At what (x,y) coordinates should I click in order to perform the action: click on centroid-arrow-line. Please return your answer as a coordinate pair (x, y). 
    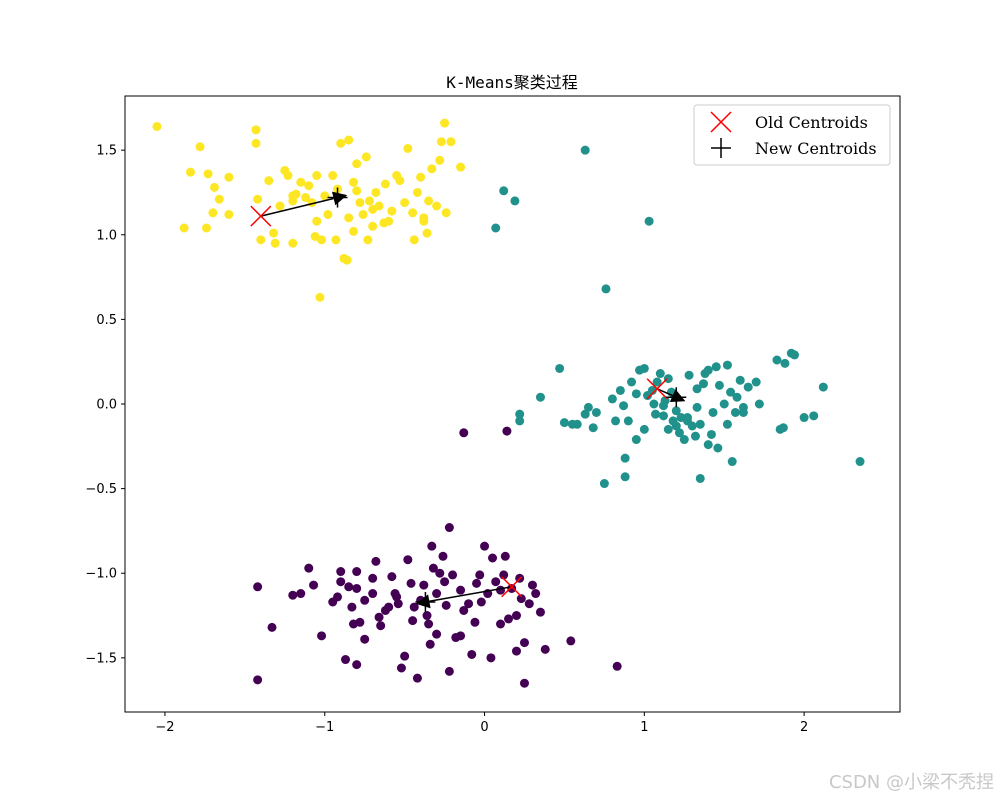
    Looking at the image, I should click on (664, 392).